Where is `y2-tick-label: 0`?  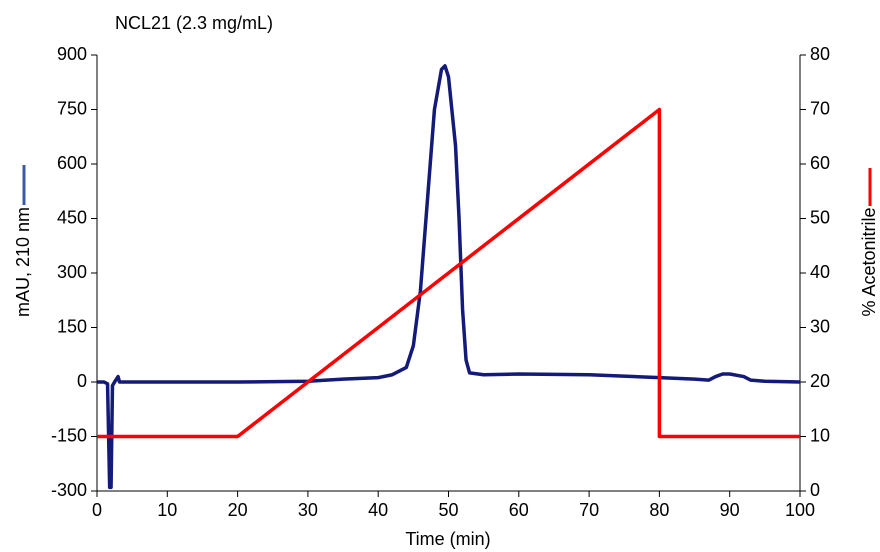
y2-tick-label: 0 is located at coordinates (815, 490).